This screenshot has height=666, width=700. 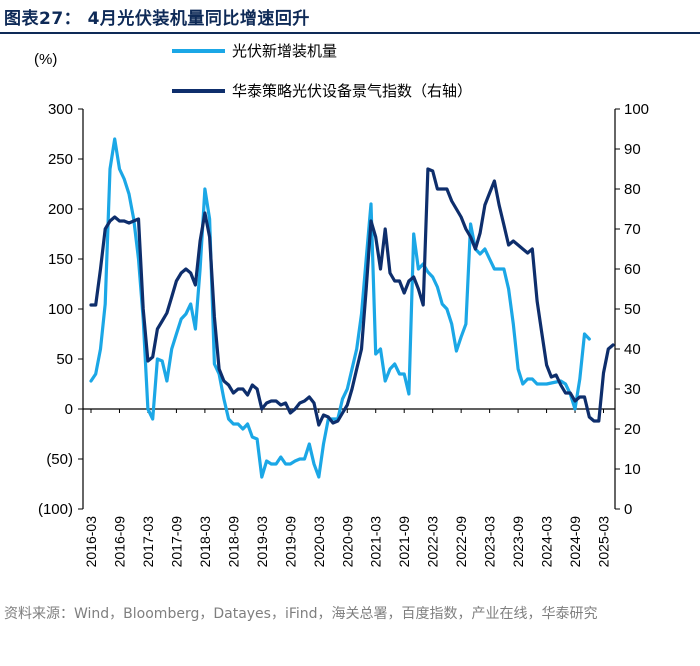 I want to click on legend-label-light: 光伏新增装机量, so click(x=284, y=51).